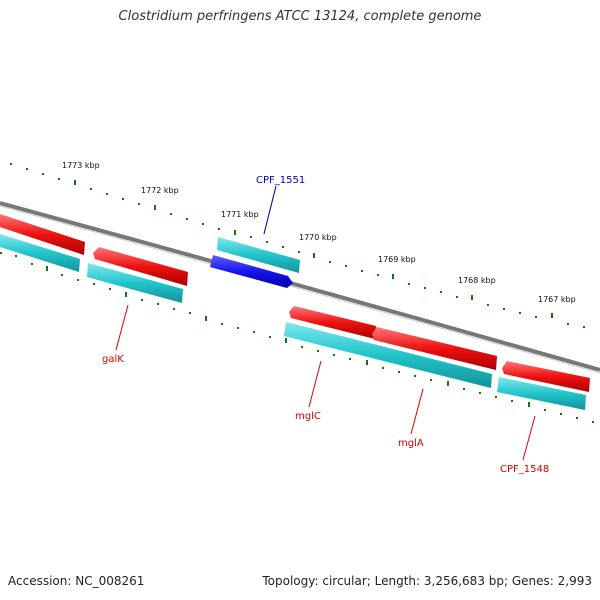 The image size is (600, 600). Describe the element at coordinates (524, 469) in the screenshot. I see `gene-label-CPF_1548: CPF_1548` at that location.